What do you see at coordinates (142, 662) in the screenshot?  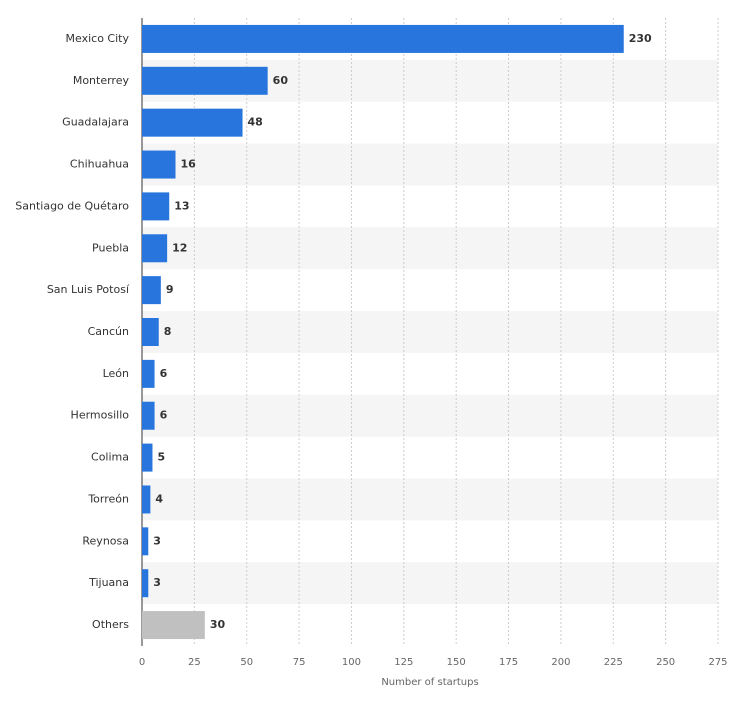 I see `x-tick-label: 0` at bounding box center [142, 662].